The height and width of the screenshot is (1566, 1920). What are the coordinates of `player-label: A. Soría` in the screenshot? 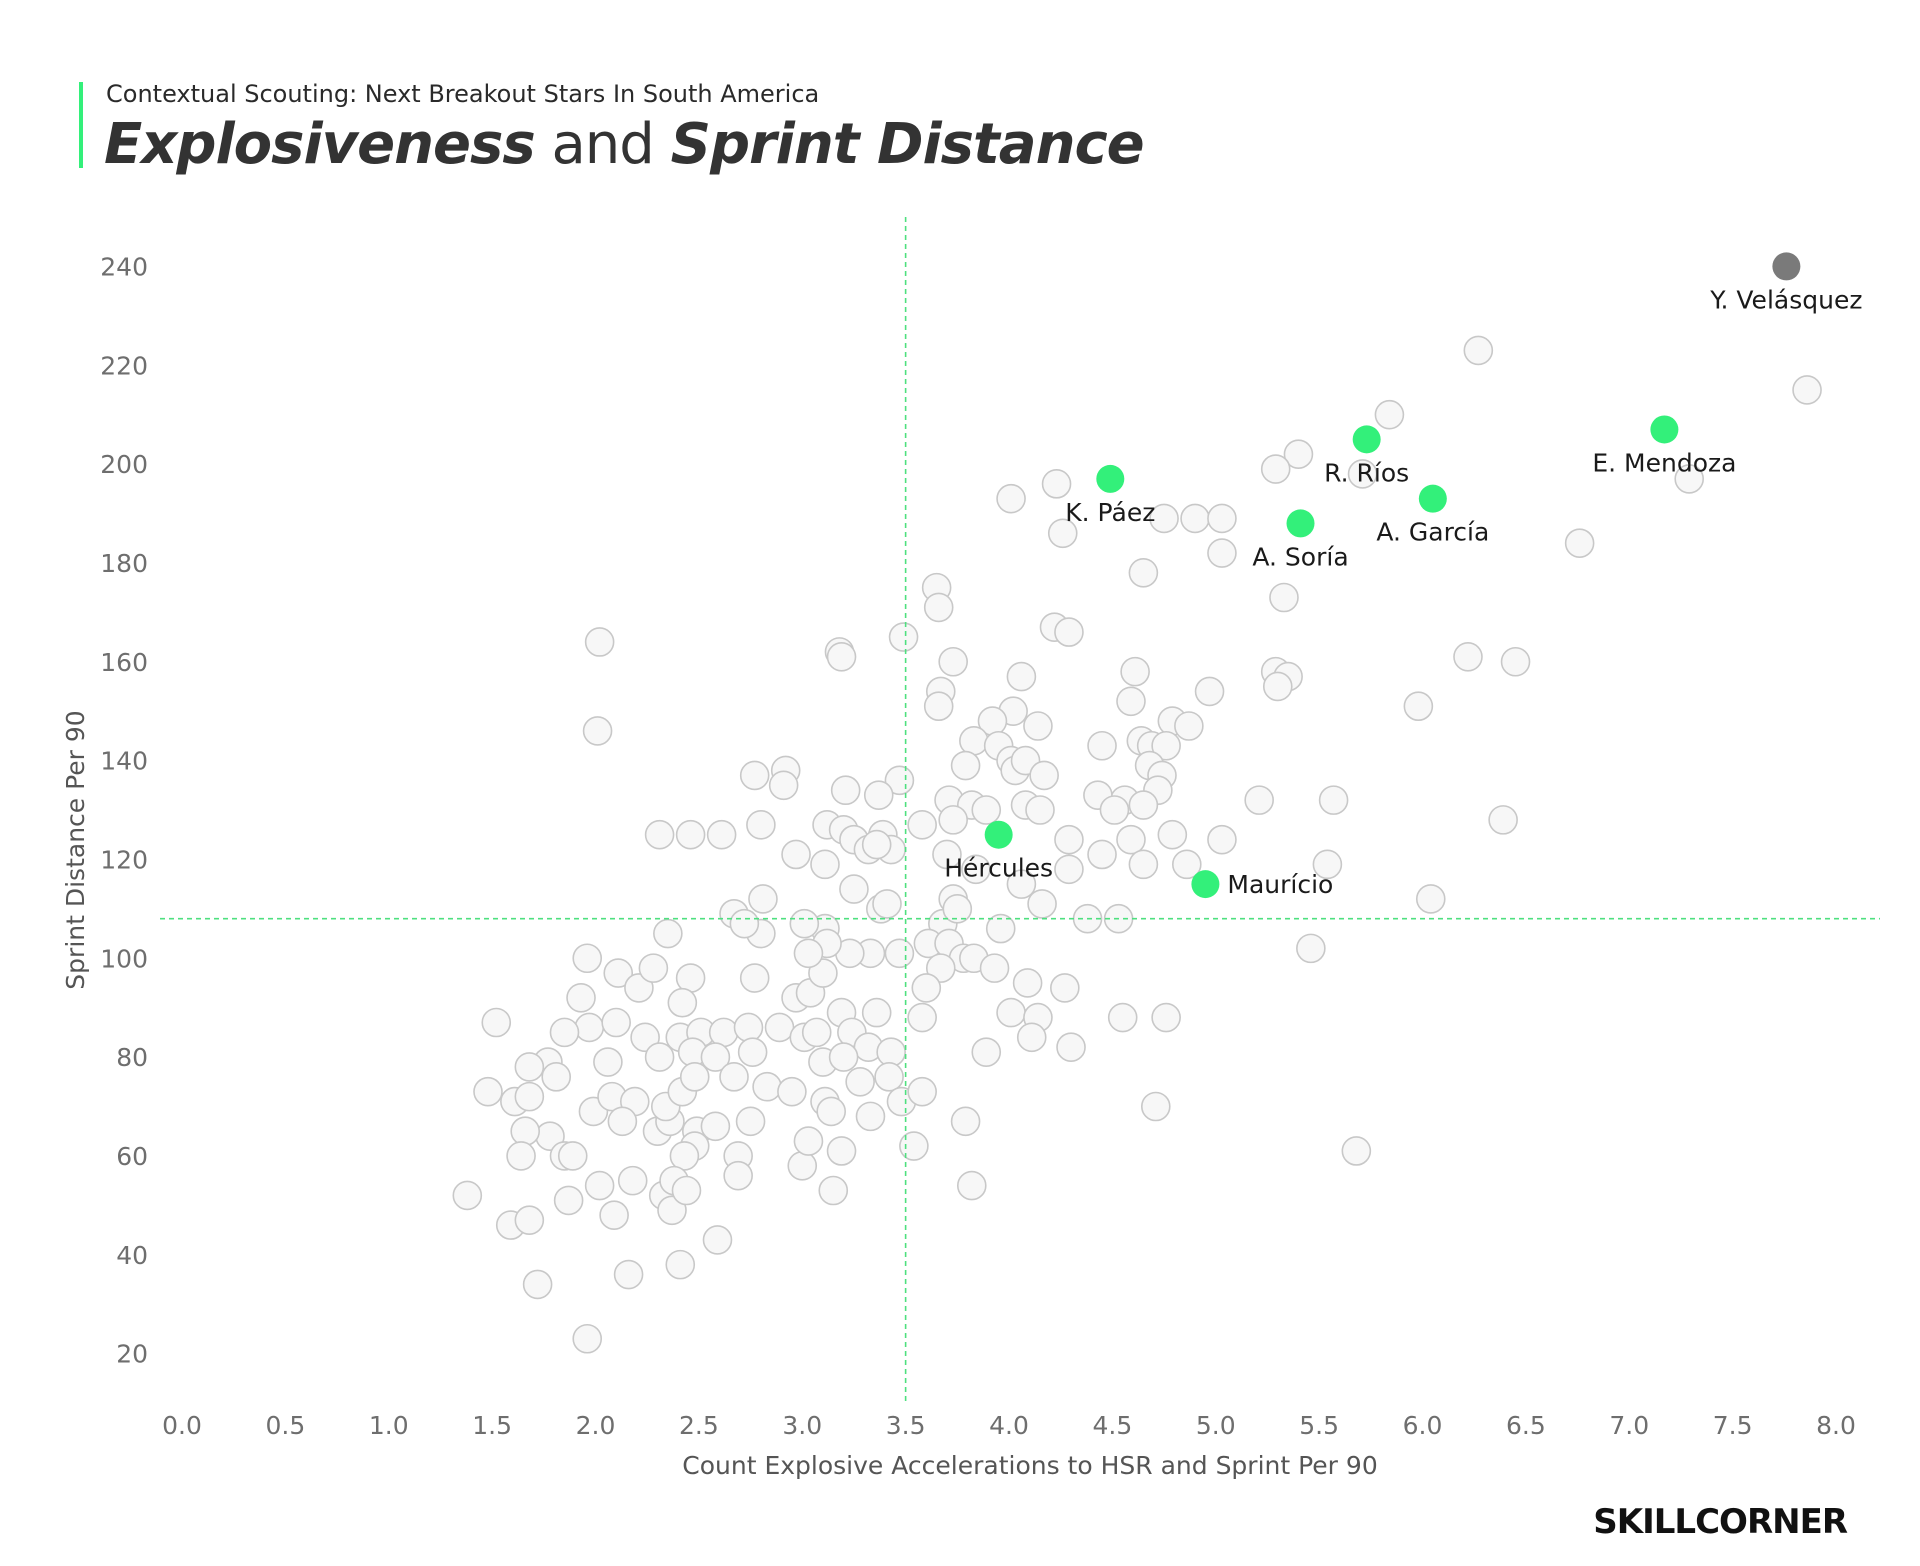 It's located at (1300, 556).